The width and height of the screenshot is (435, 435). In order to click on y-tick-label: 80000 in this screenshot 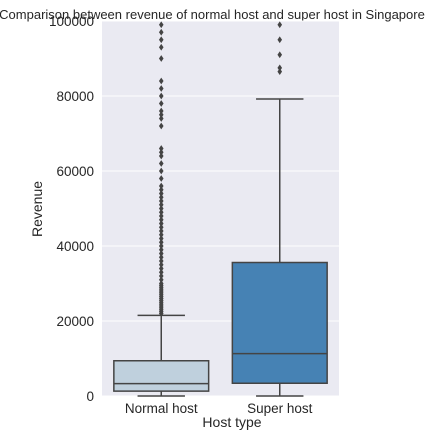, I will do `click(75, 96)`.